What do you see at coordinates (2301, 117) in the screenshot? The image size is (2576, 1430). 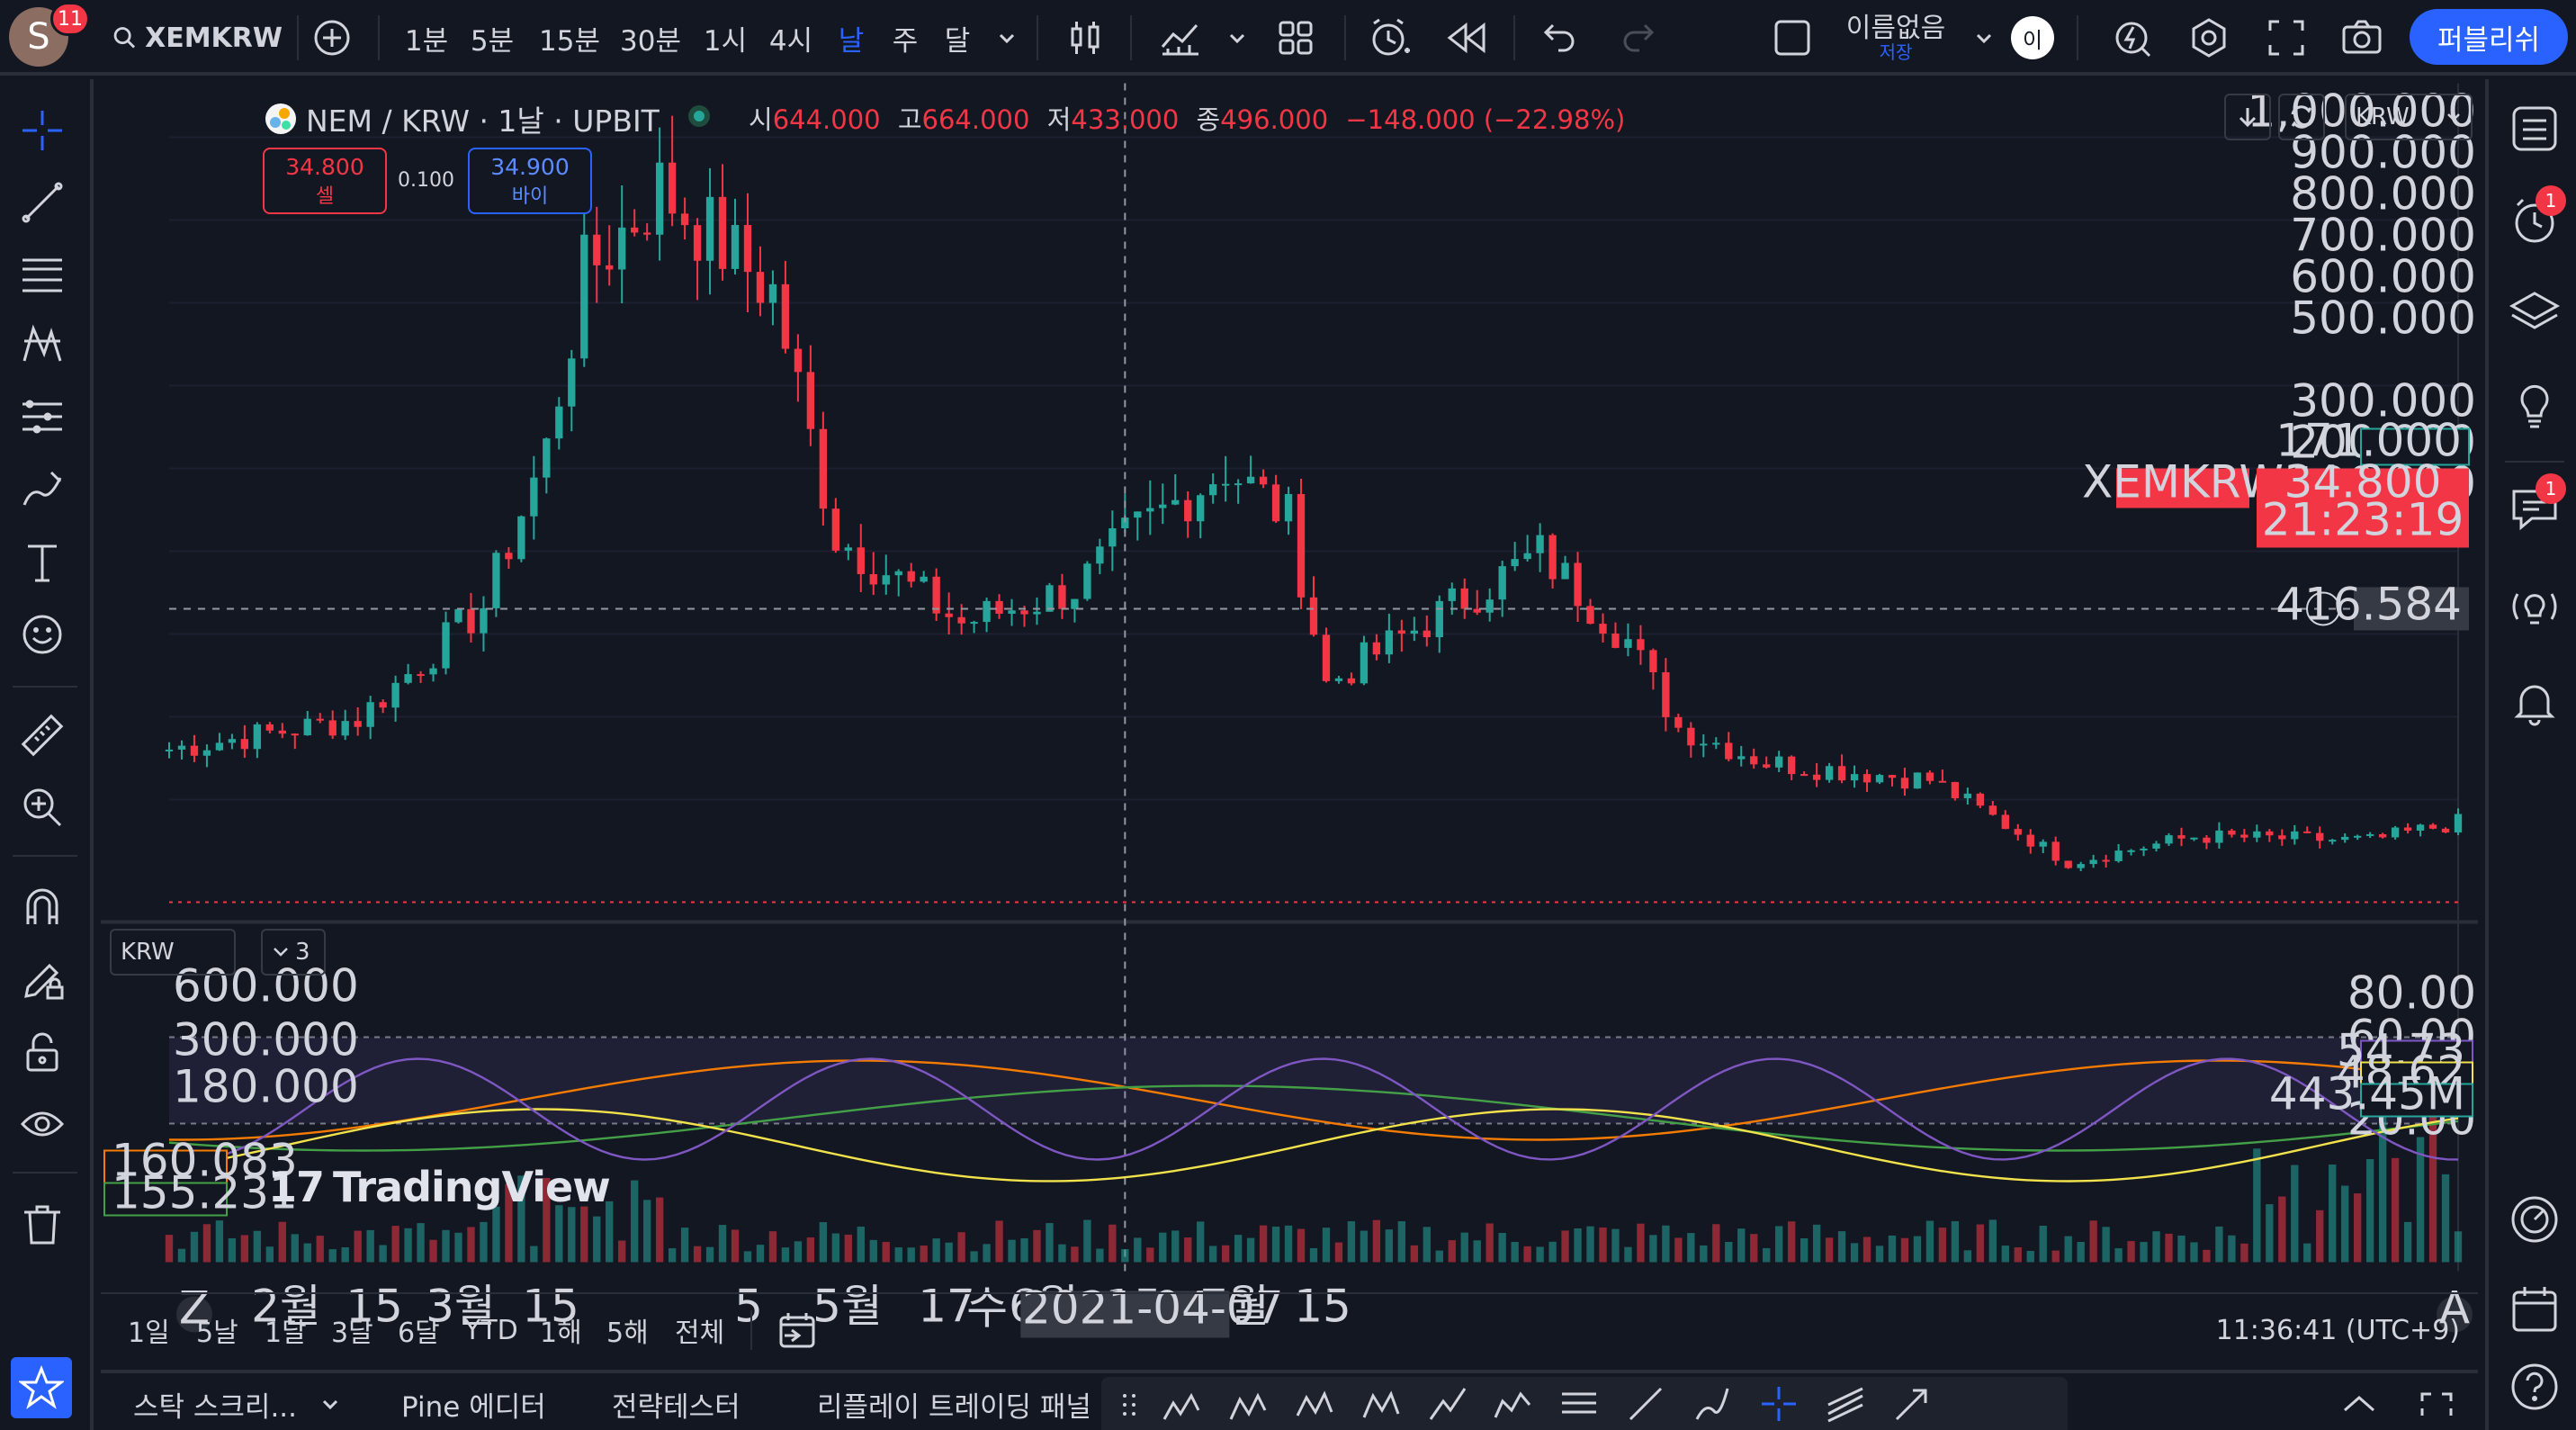 I see `refresh-button` at bounding box center [2301, 117].